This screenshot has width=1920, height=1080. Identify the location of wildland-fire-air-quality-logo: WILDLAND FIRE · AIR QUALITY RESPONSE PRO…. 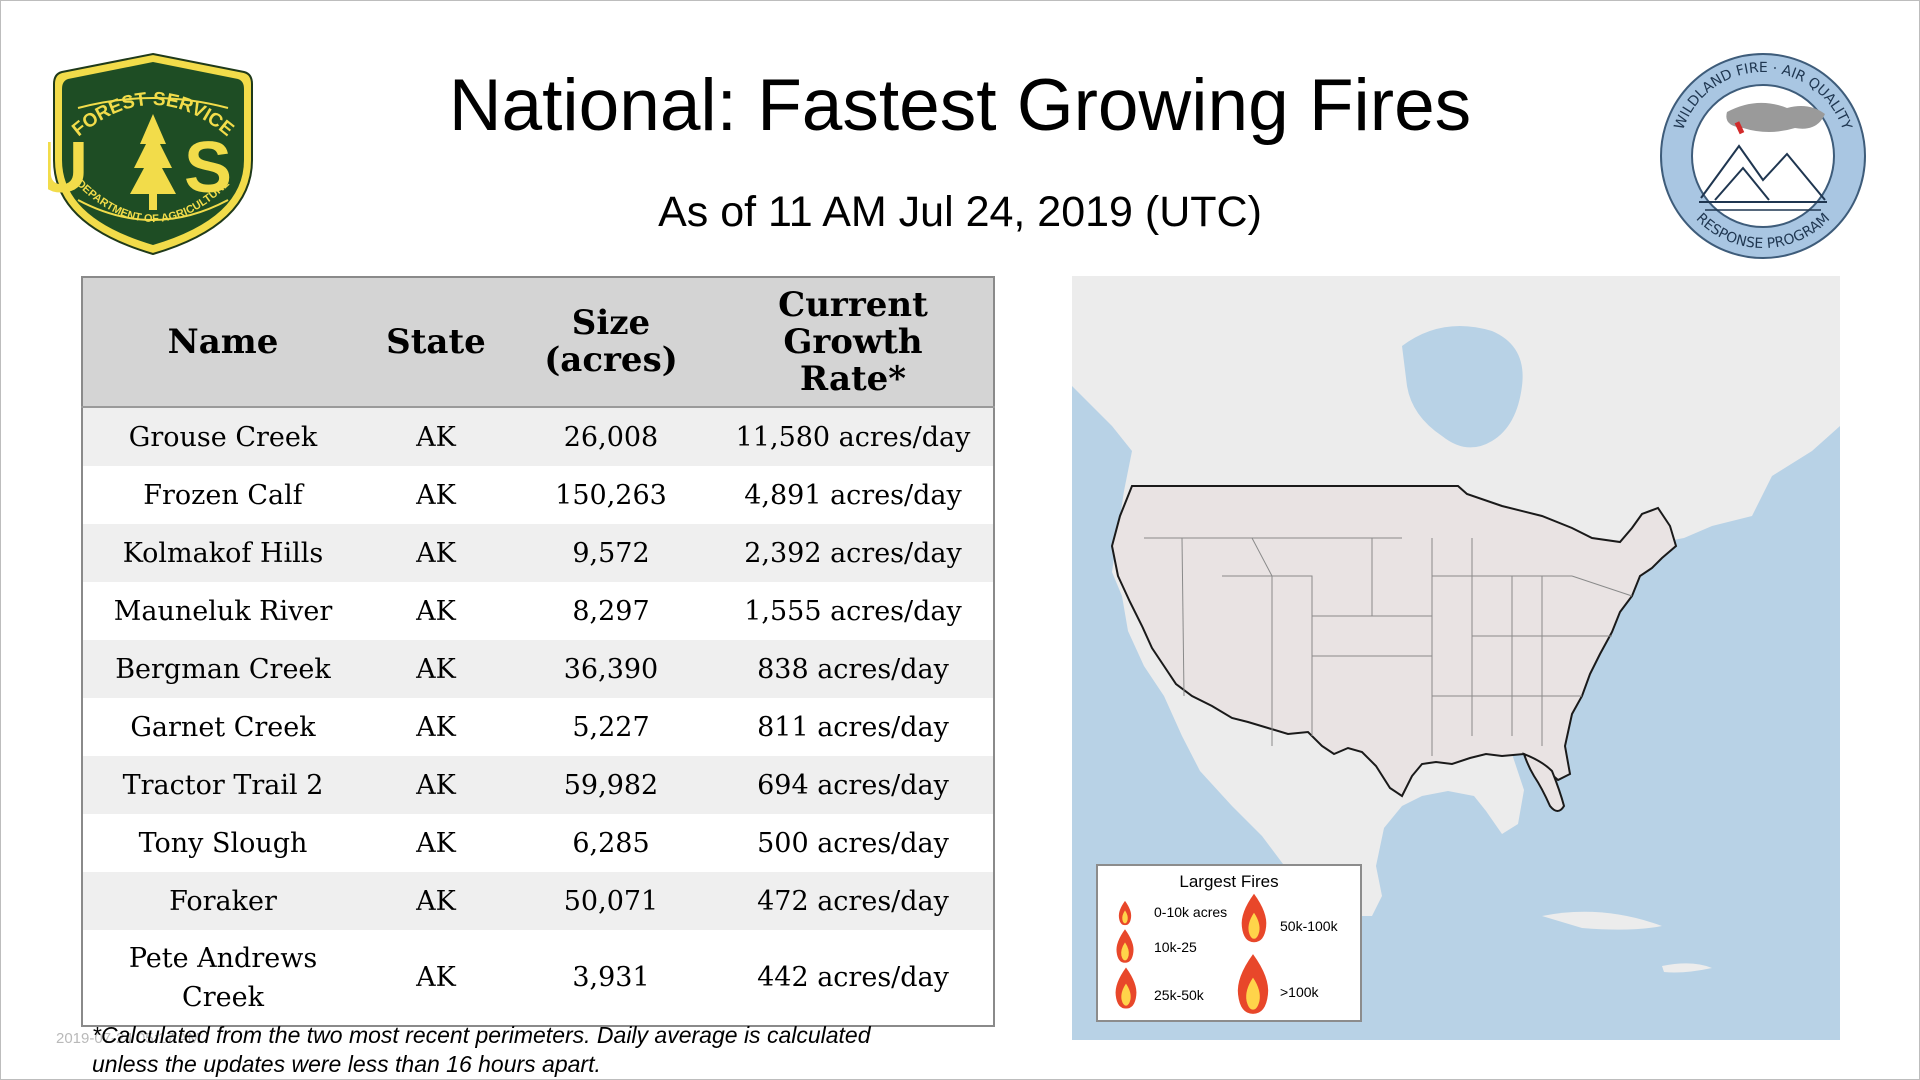
(1763, 156).